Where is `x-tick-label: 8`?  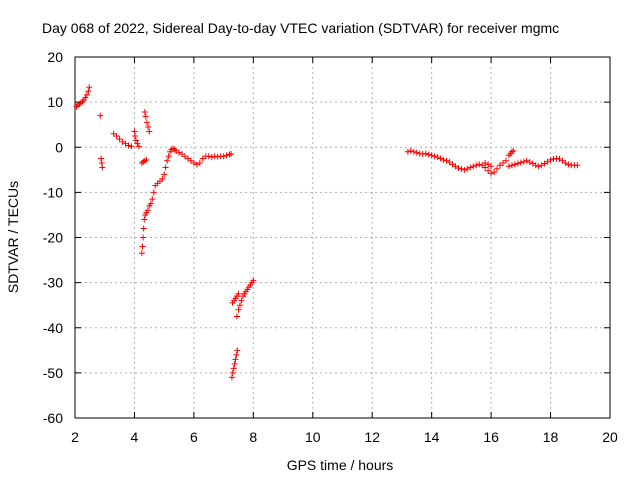 x-tick-label: 8 is located at coordinates (253, 437).